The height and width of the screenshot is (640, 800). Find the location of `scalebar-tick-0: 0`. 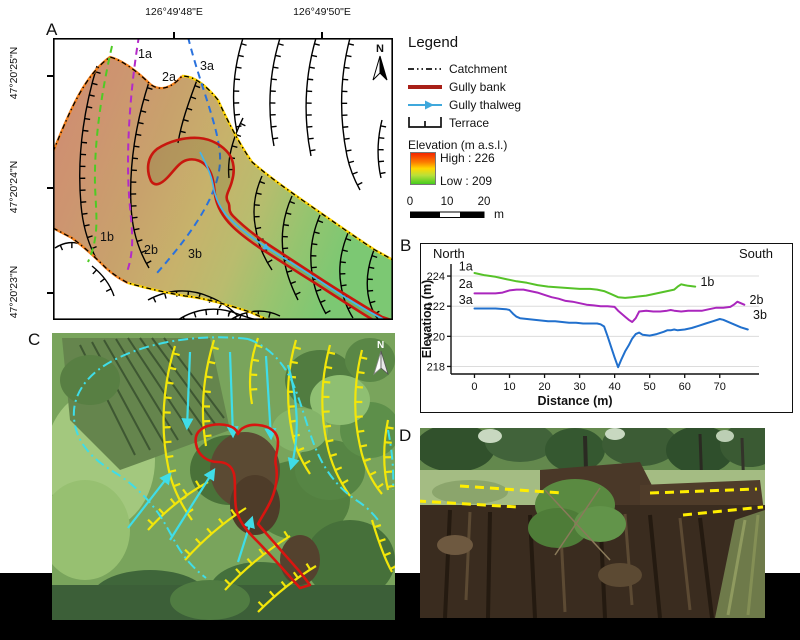

scalebar-tick-0: 0 is located at coordinates (410, 202).